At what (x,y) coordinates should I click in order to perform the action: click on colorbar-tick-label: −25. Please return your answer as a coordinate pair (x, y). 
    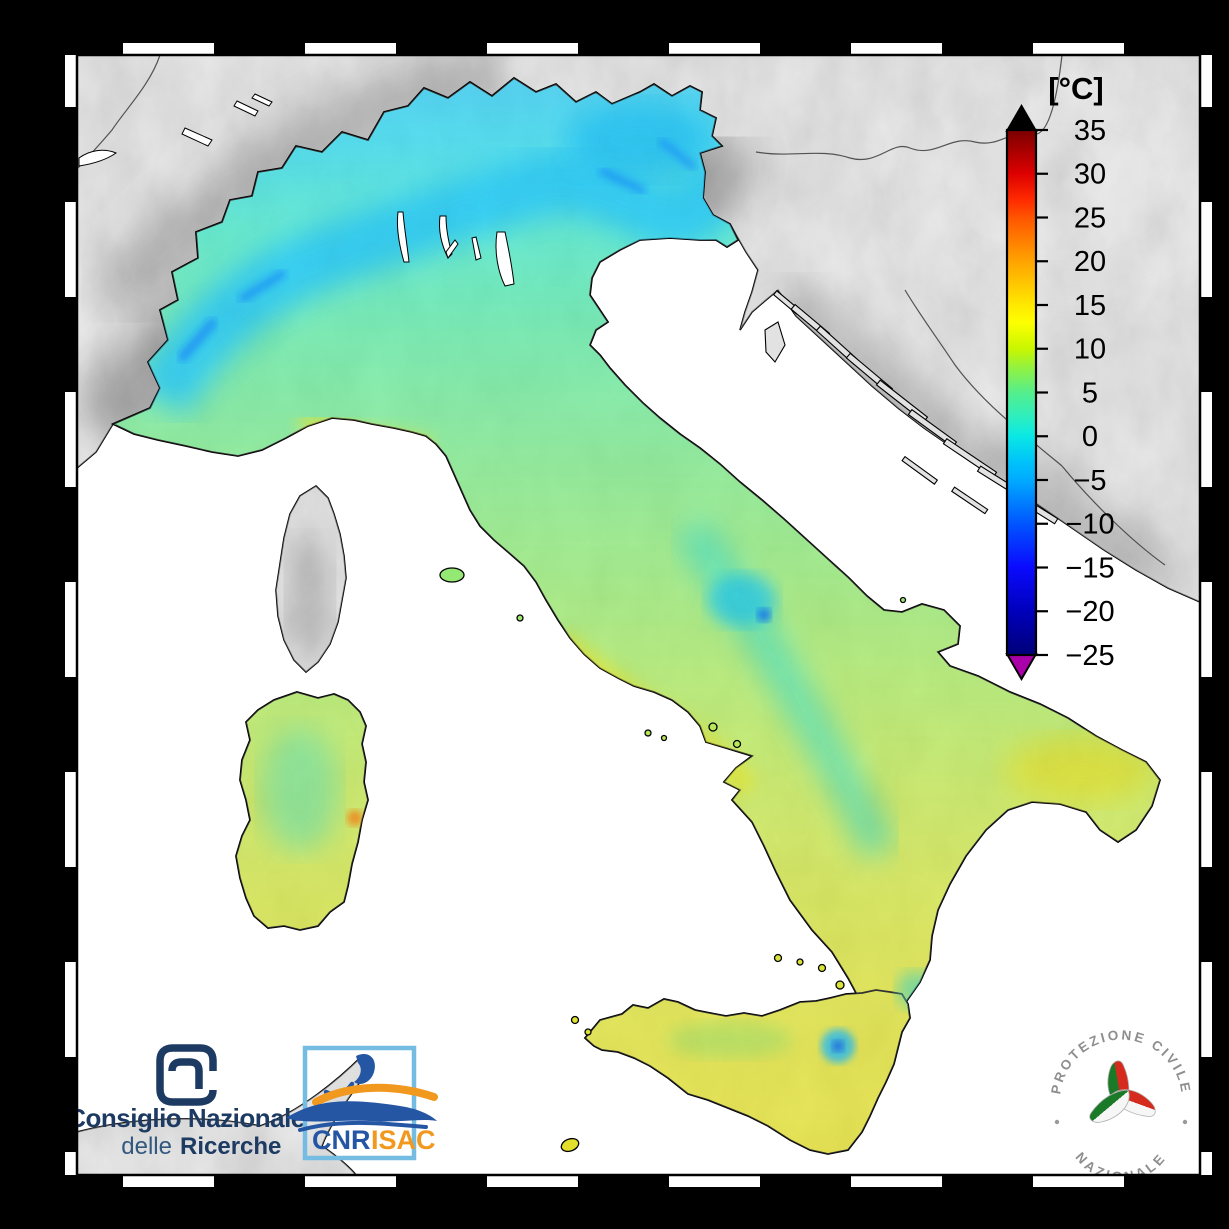
    Looking at the image, I should click on (1089, 656).